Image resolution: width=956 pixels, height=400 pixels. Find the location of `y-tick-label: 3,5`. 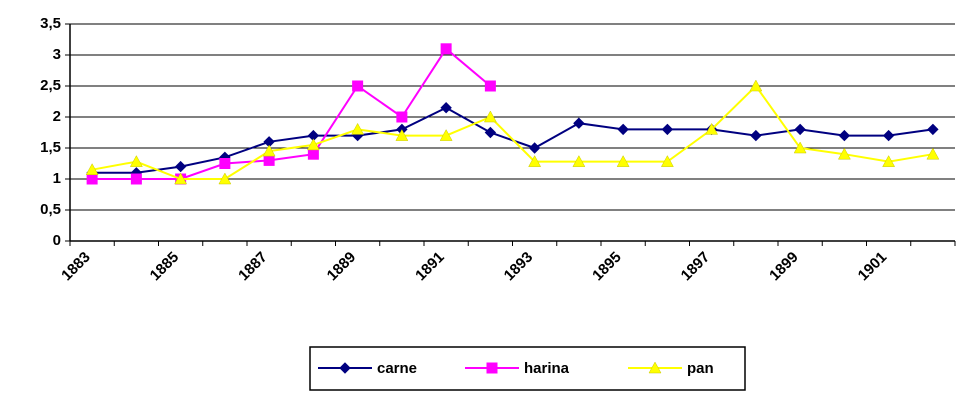

y-tick-label: 3,5 is located at coordinates (50, 23).